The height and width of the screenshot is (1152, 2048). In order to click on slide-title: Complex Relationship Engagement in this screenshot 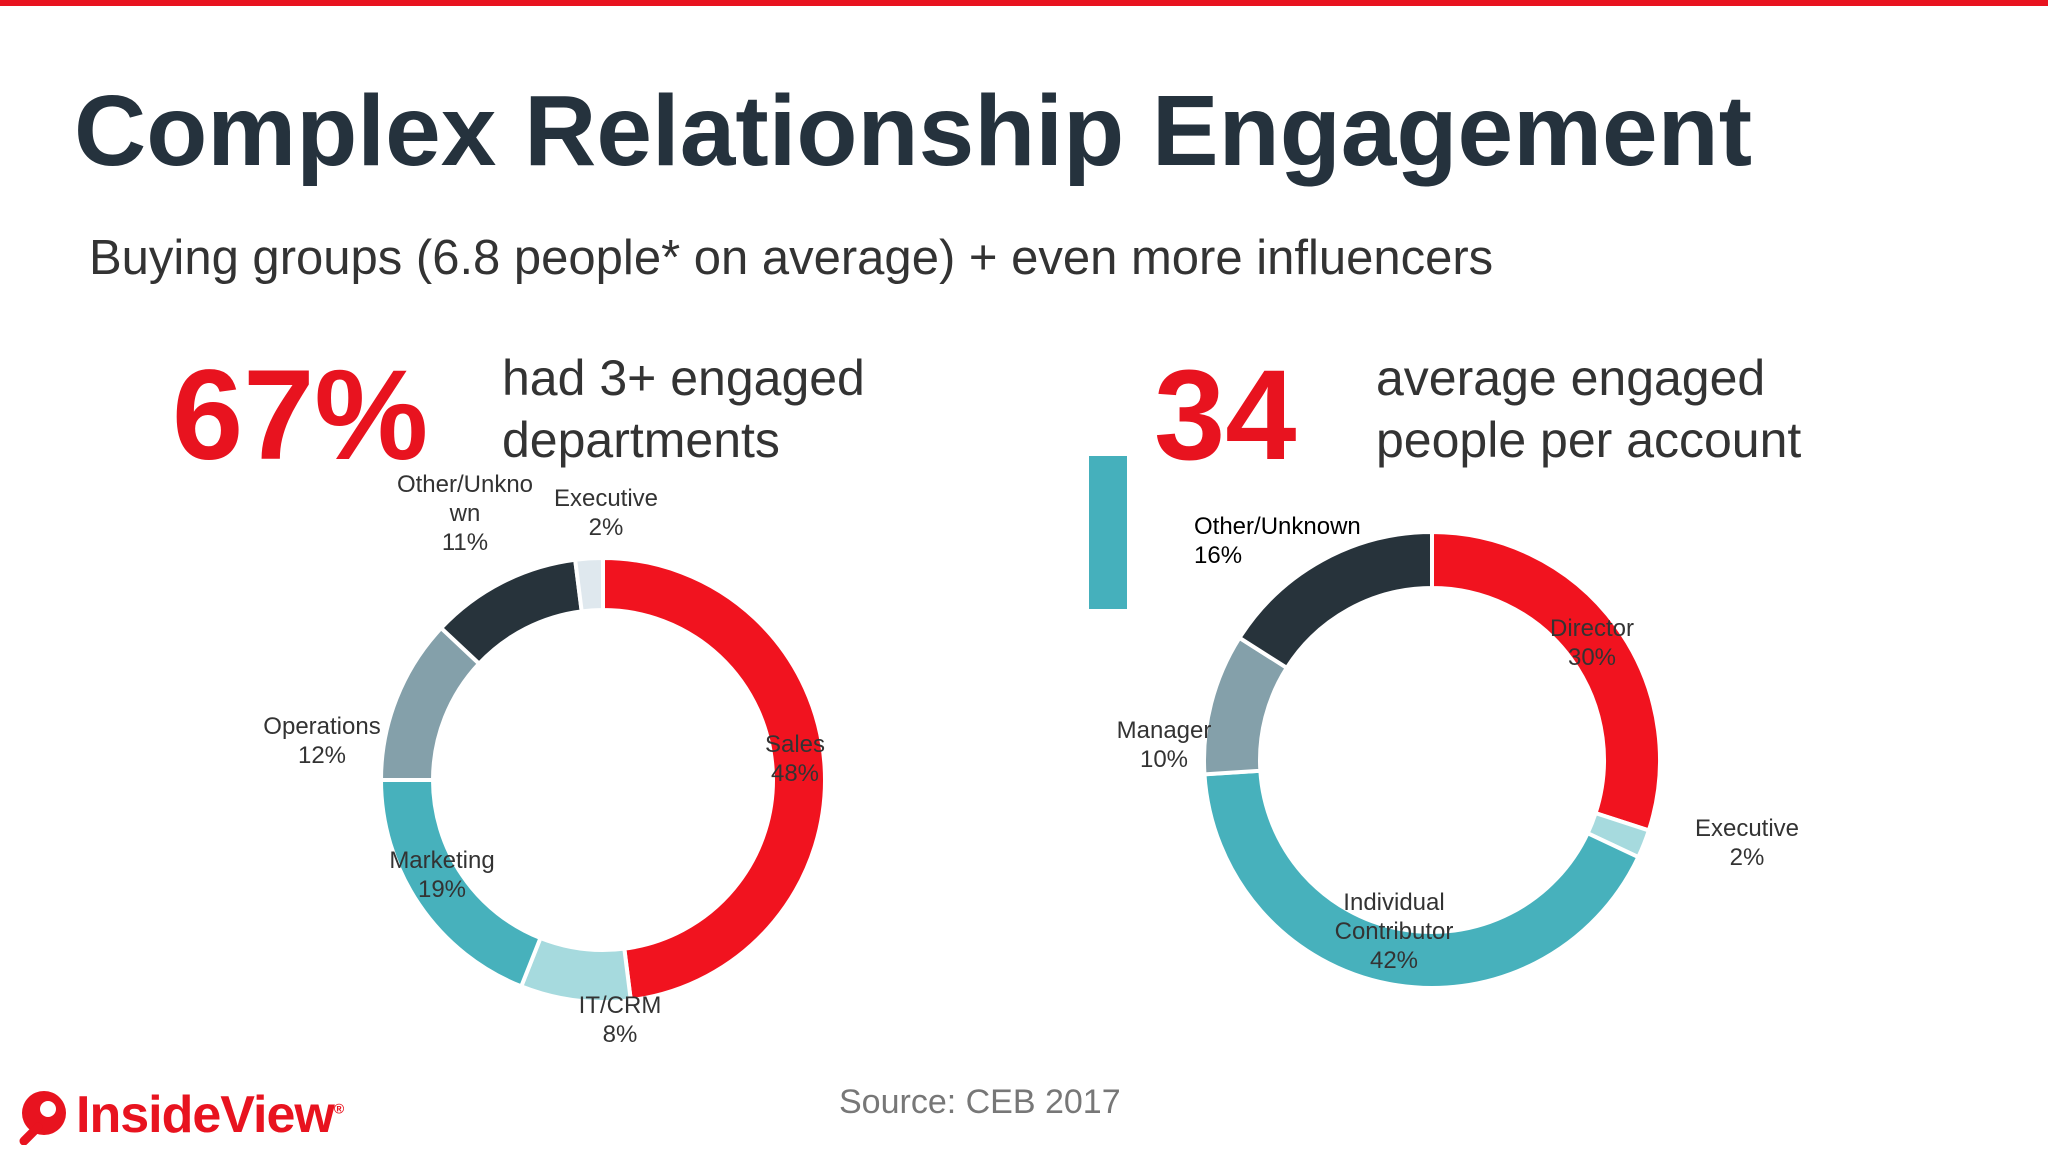, I will do `click(913, 131)`.